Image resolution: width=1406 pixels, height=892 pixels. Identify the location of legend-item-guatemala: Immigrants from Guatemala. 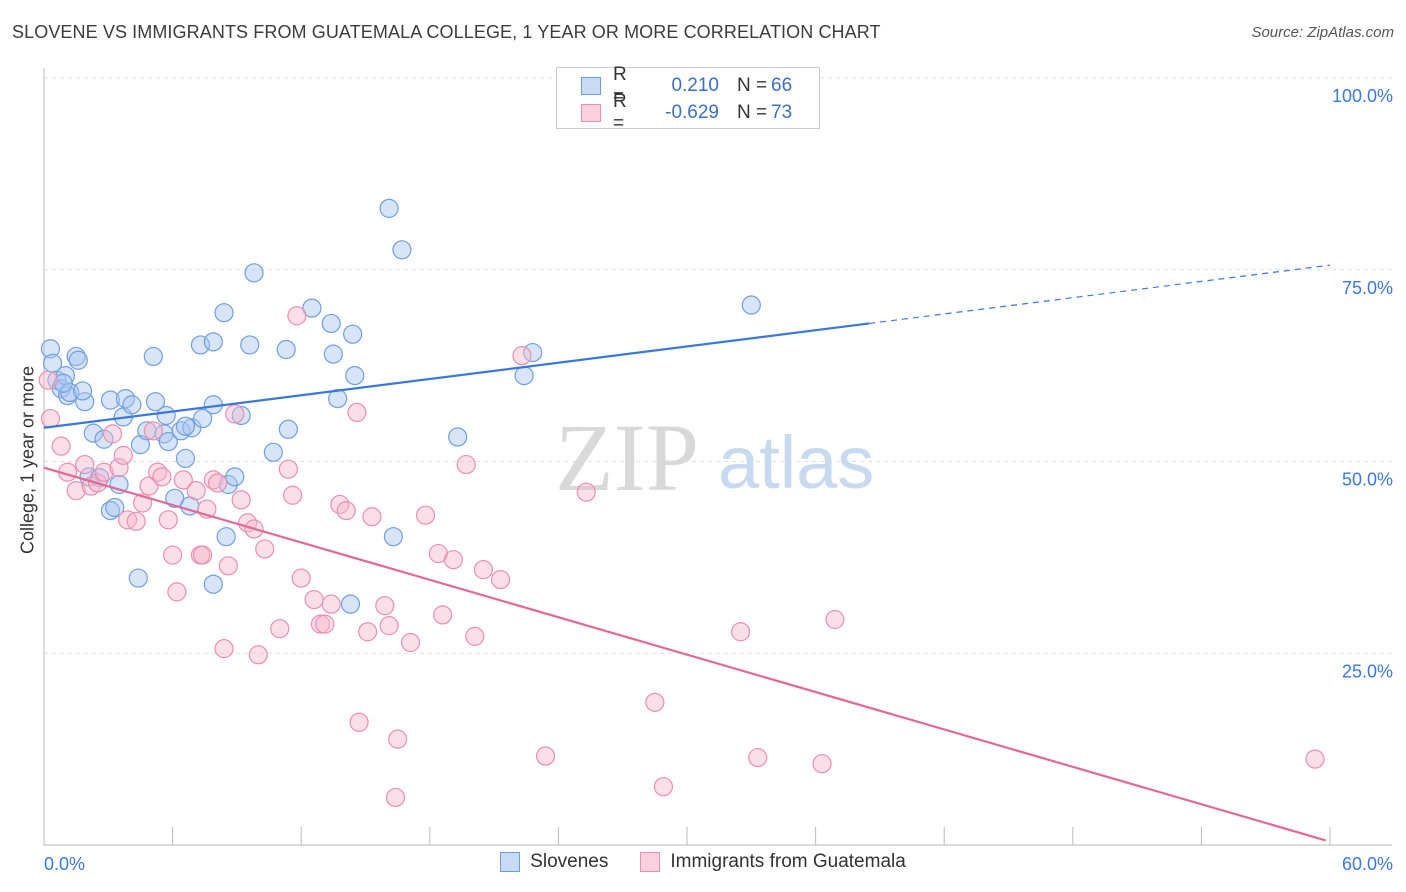
(773, 862).